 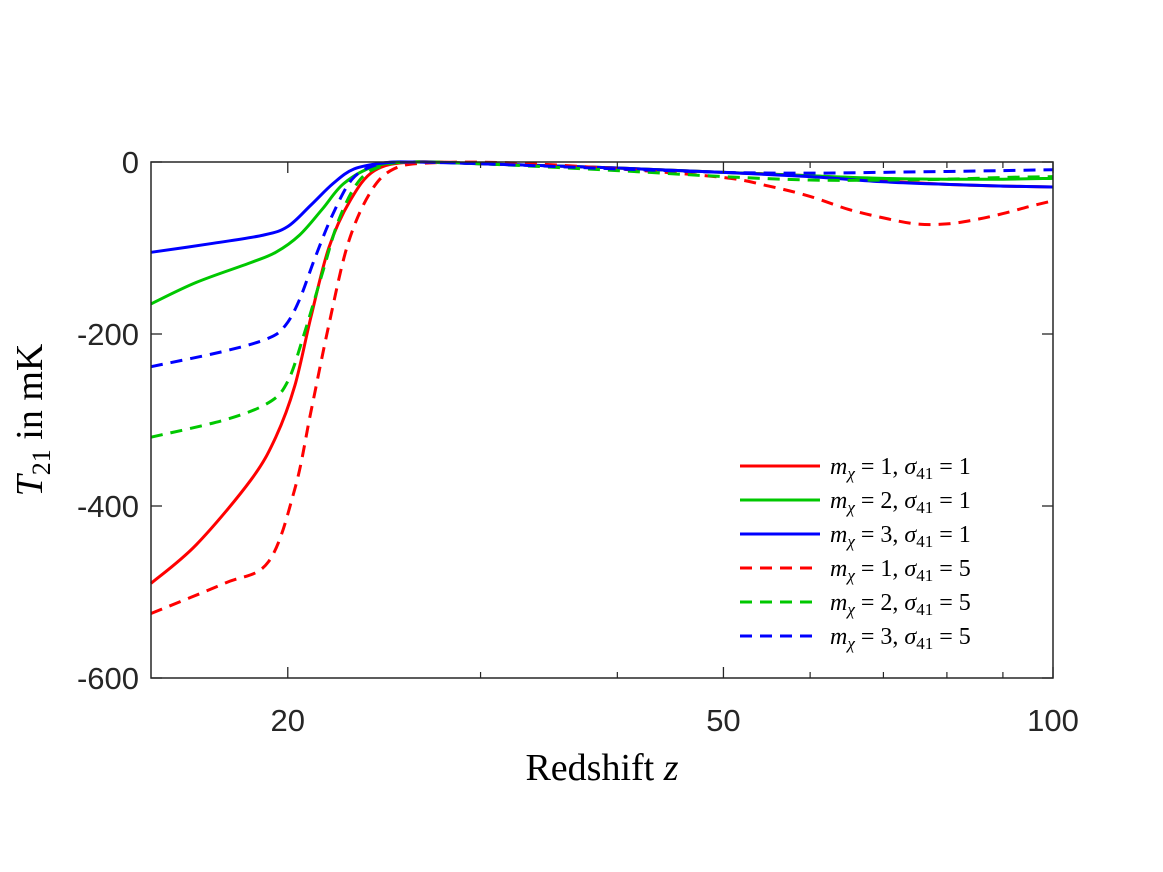 What do you see at coordinates (108, 506) in the screenshot?
I see `y-tick-label: -400` at bounding box center [108, 506].